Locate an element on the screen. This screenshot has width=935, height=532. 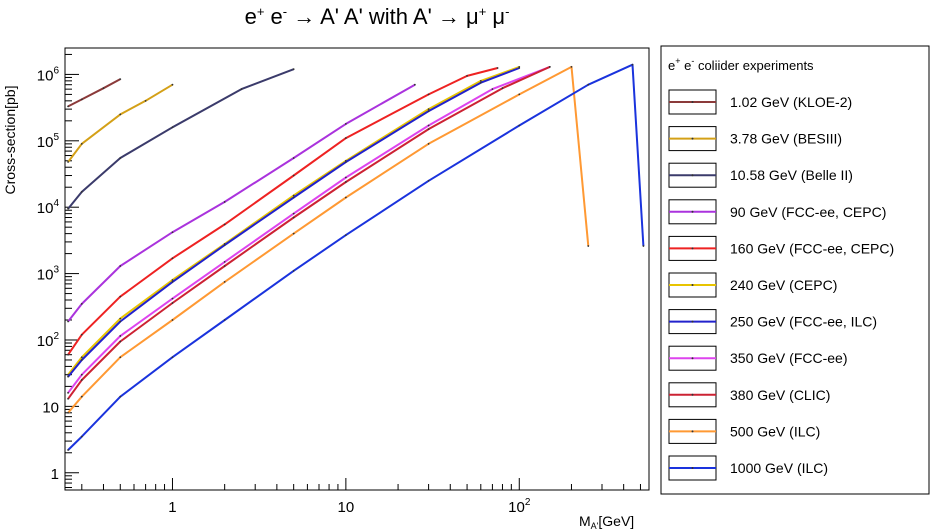
x-tick-label: 102 is located at coordinates (519, 506).